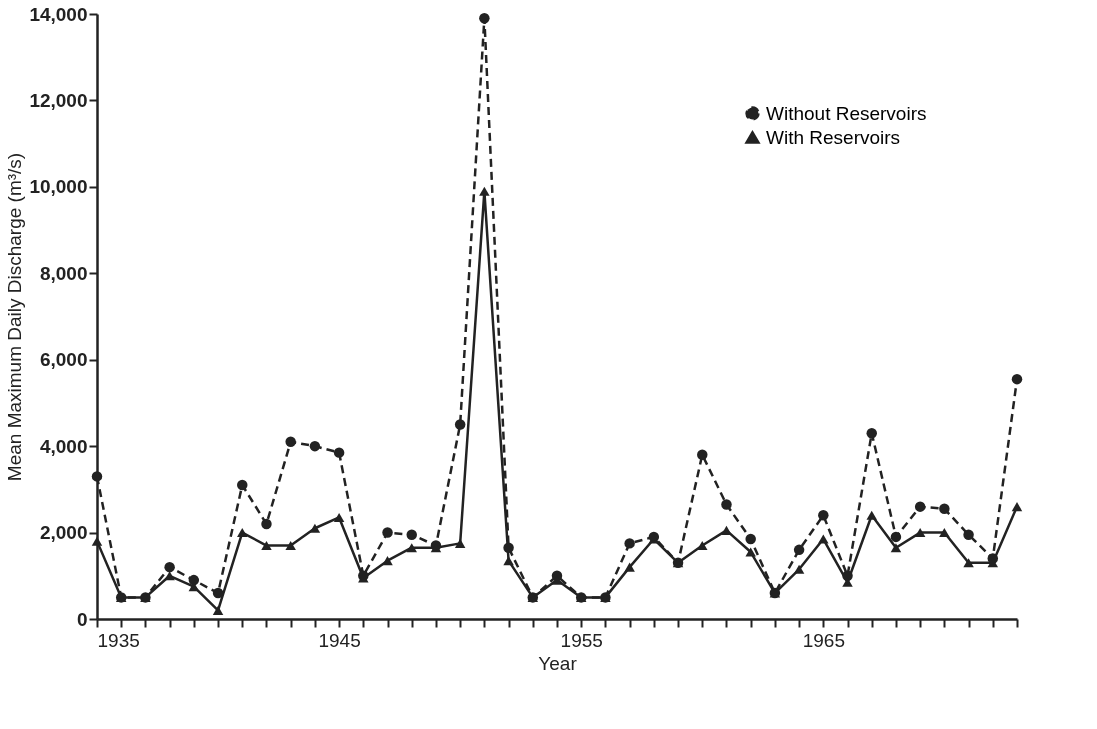  I want to click on x-tick-label: 1955, so click(581, 640).